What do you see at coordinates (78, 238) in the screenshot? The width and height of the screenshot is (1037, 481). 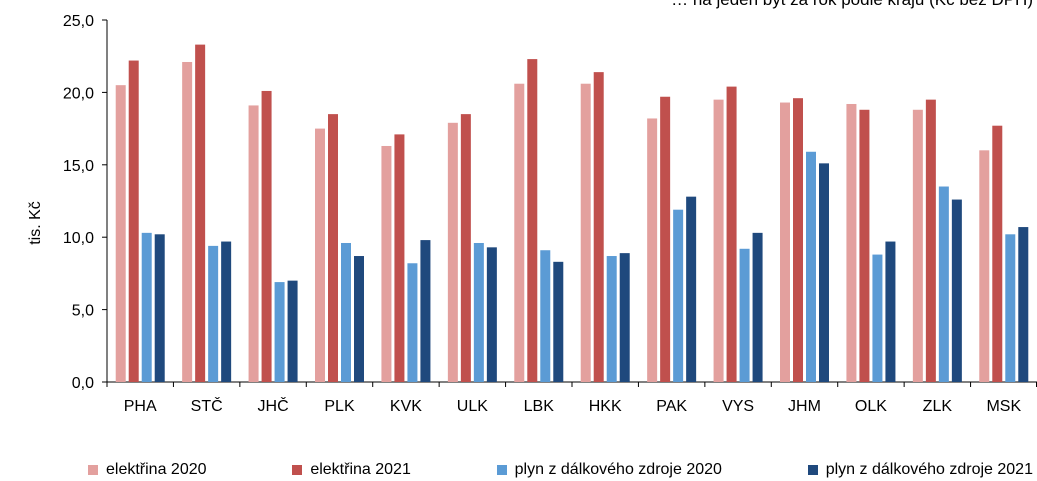 I see `y-tick-label: 10,0` at bounding box center [78, 238].